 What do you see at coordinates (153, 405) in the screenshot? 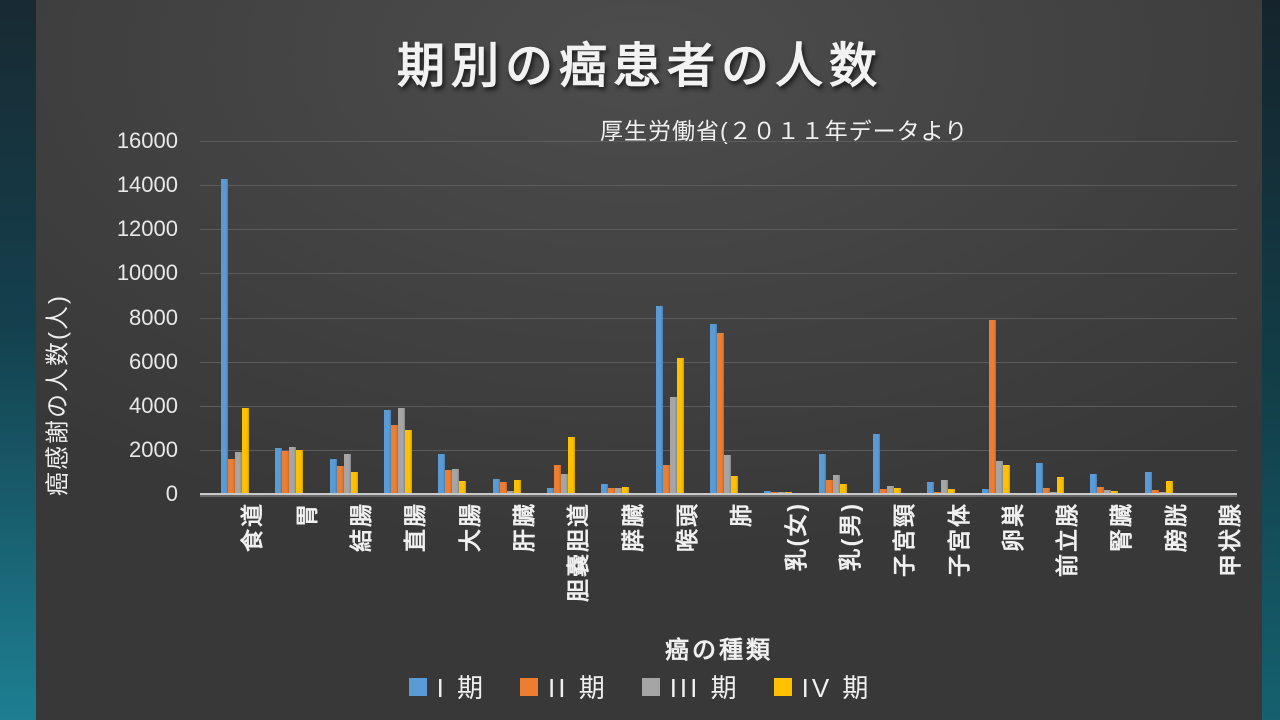
I see `y-tick-label-4000: 4000` at bounding box center [153, 405].